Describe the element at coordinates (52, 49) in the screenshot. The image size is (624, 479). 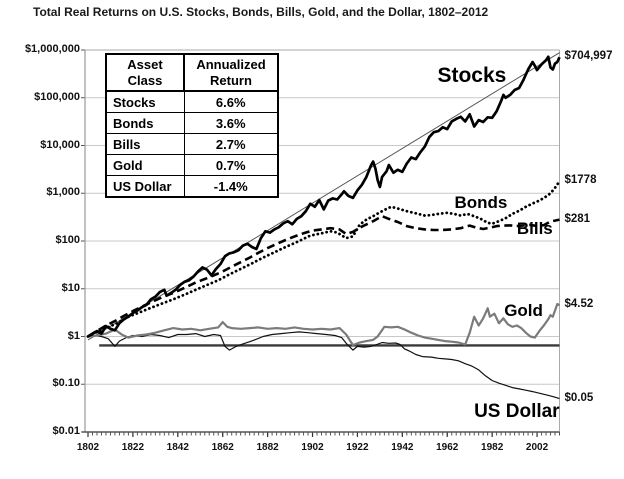
I see `y-axis-tick-label: $1,000,000` at that location.